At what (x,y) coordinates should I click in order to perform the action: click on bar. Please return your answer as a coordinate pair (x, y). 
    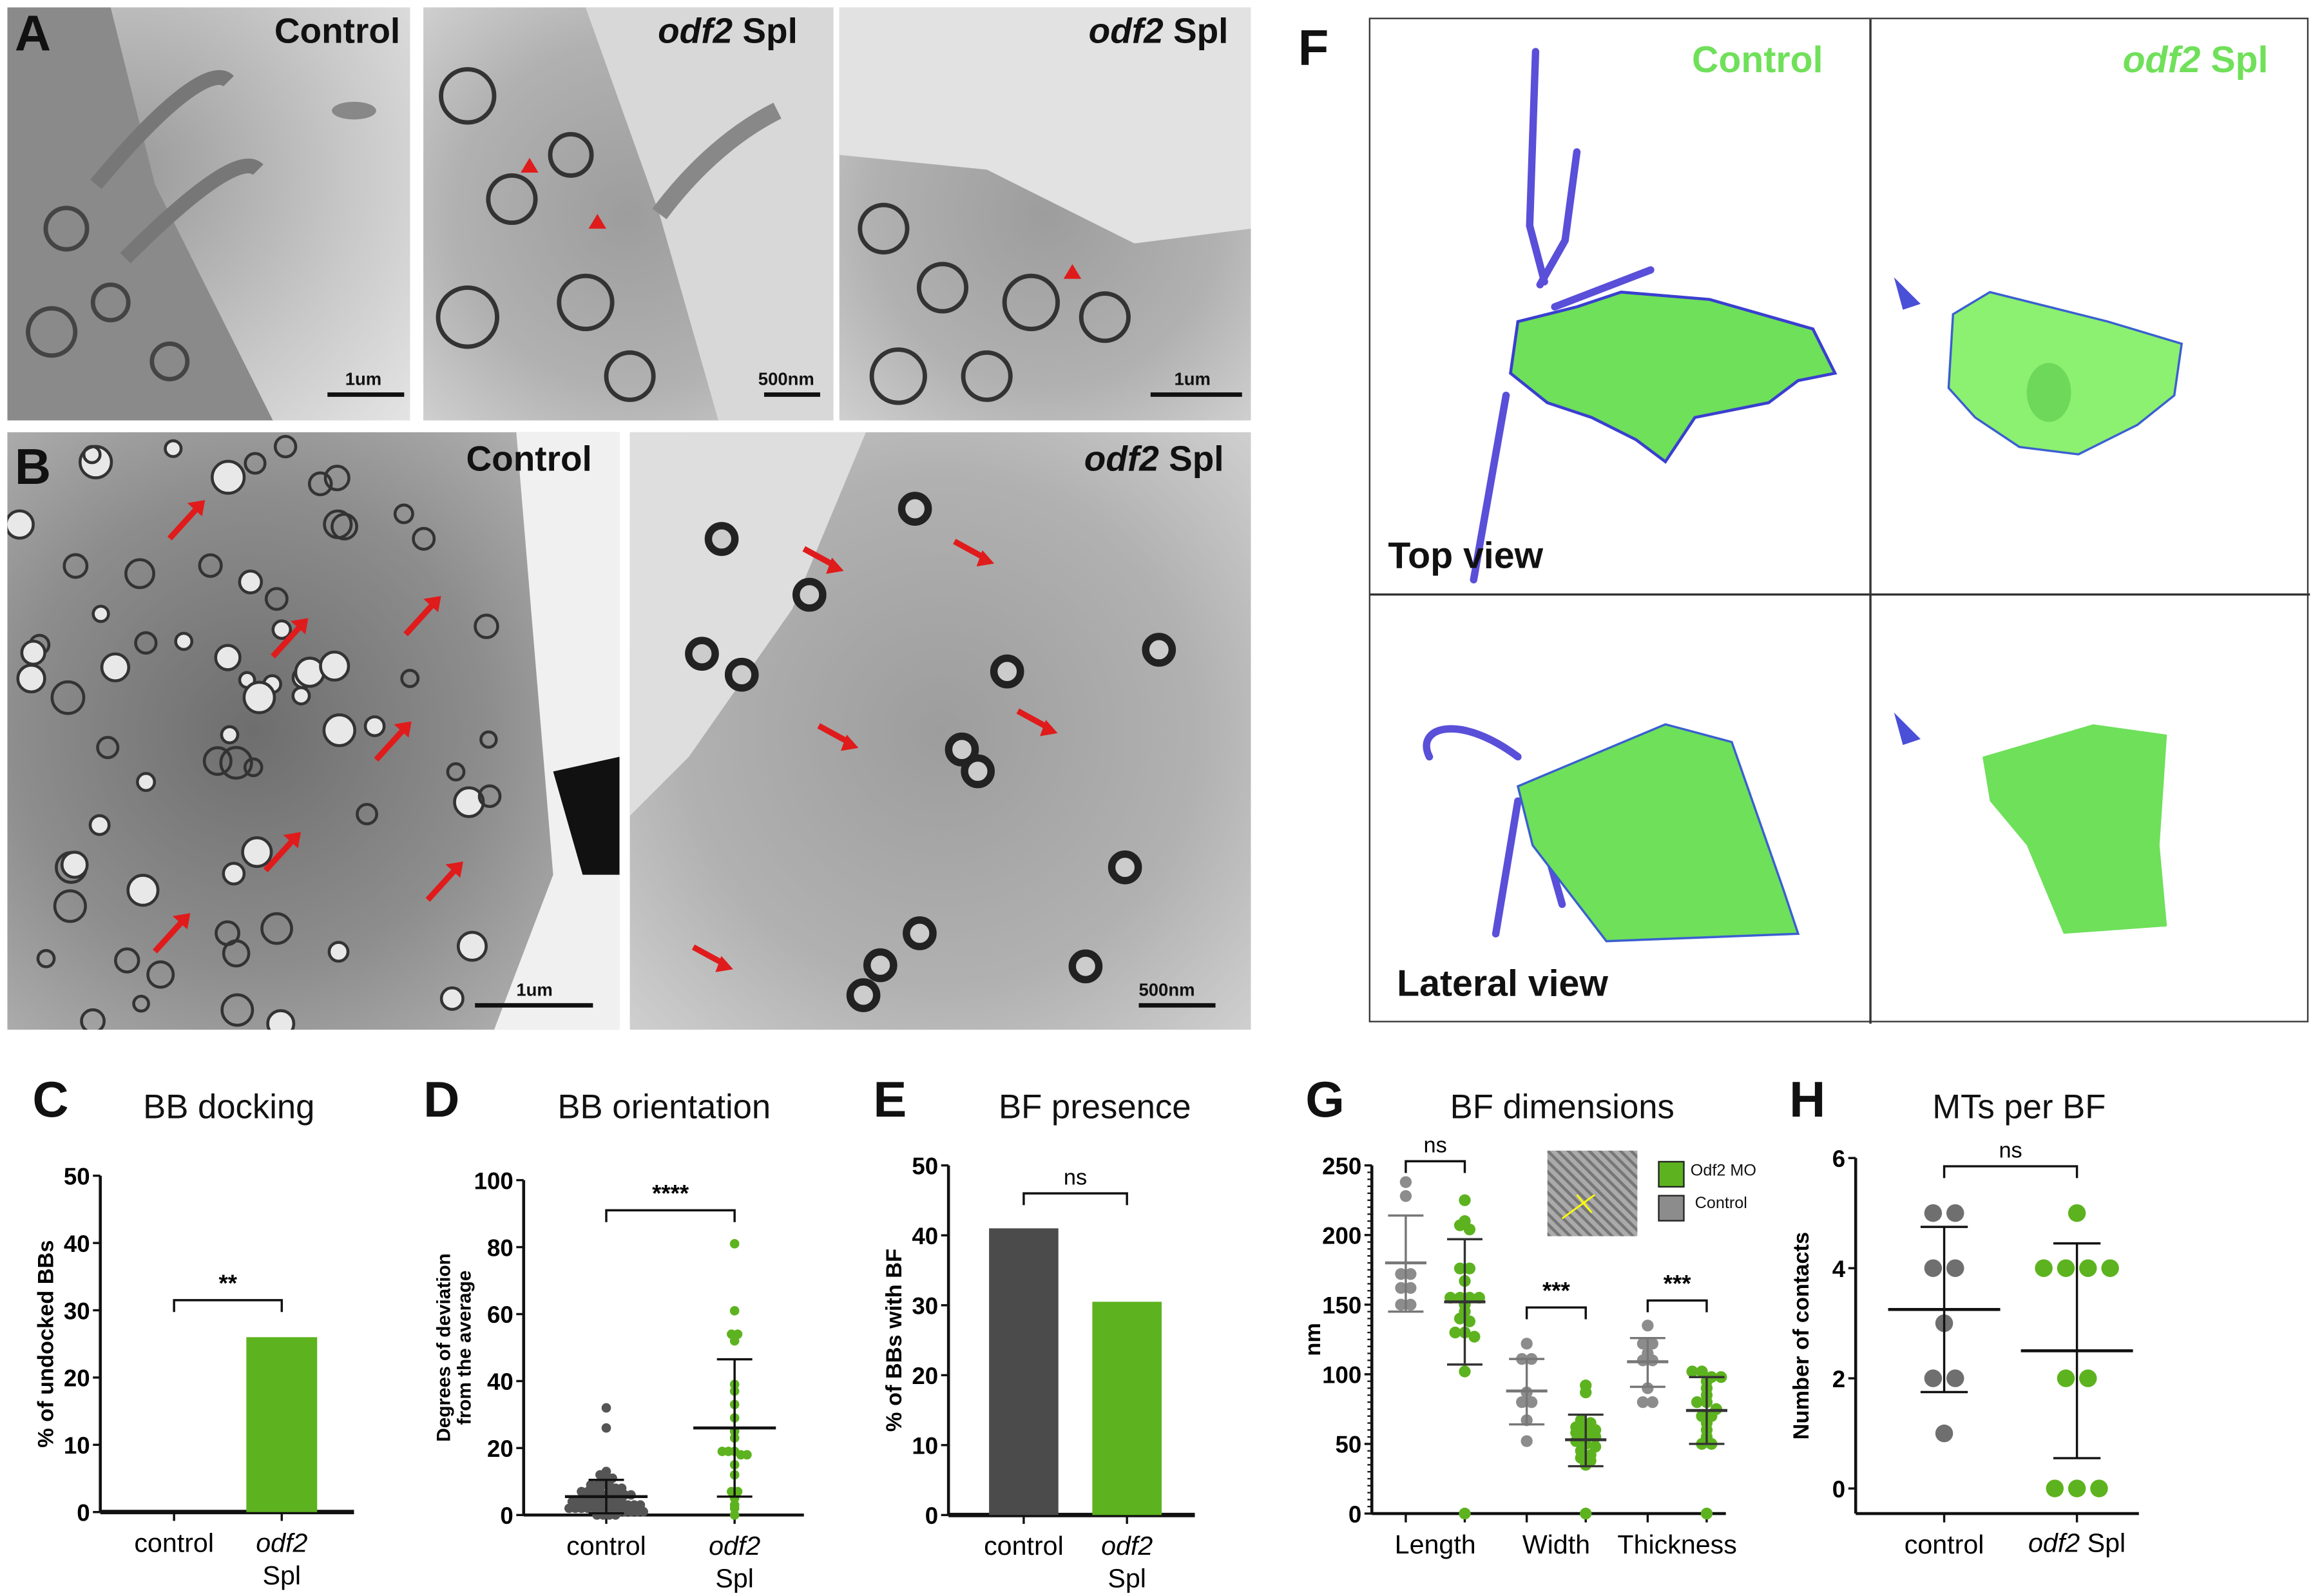
    Looking at the image, I should click on (282, 1424).